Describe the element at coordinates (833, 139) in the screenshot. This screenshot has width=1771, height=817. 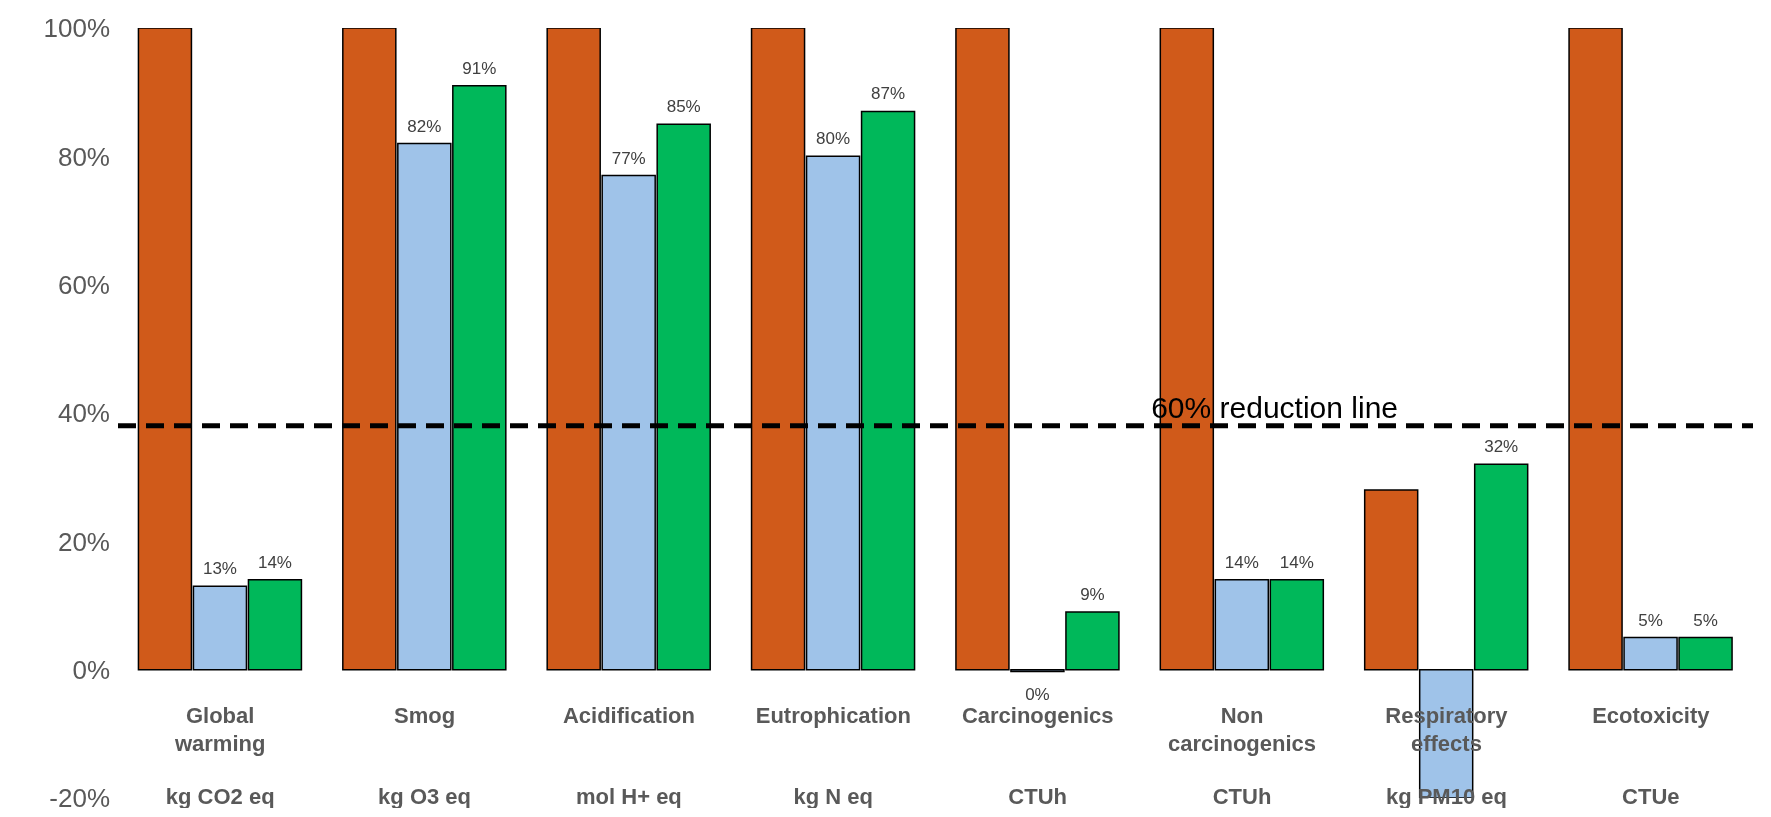
I see `data-label: 80%` at that location.